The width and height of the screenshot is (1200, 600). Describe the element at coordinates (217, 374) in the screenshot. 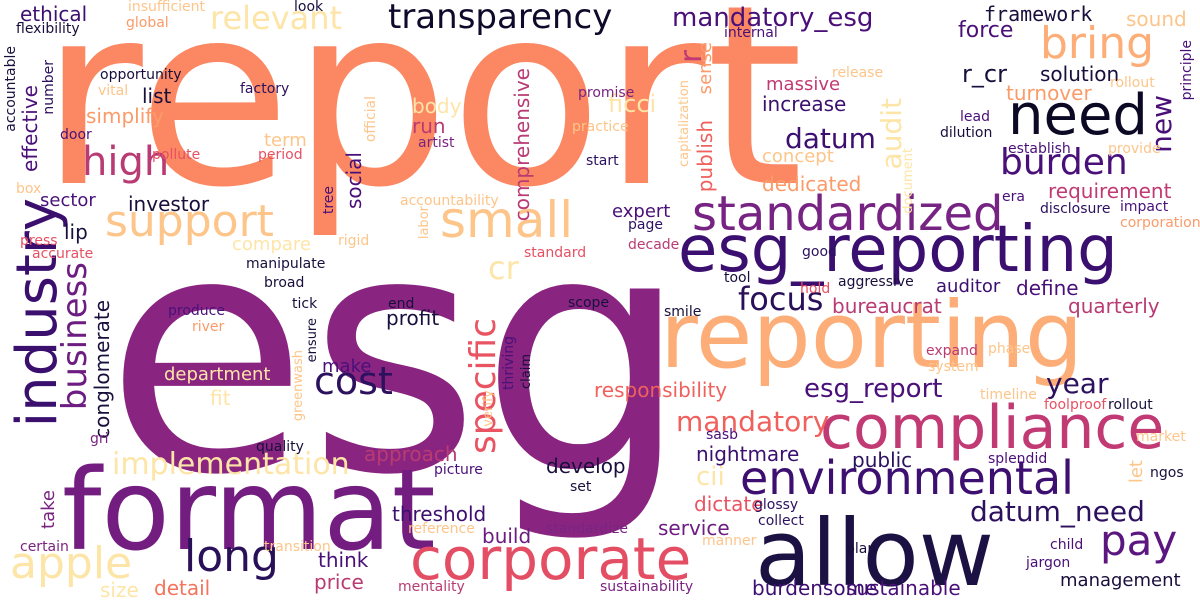

I see `word-department: department` at that location.